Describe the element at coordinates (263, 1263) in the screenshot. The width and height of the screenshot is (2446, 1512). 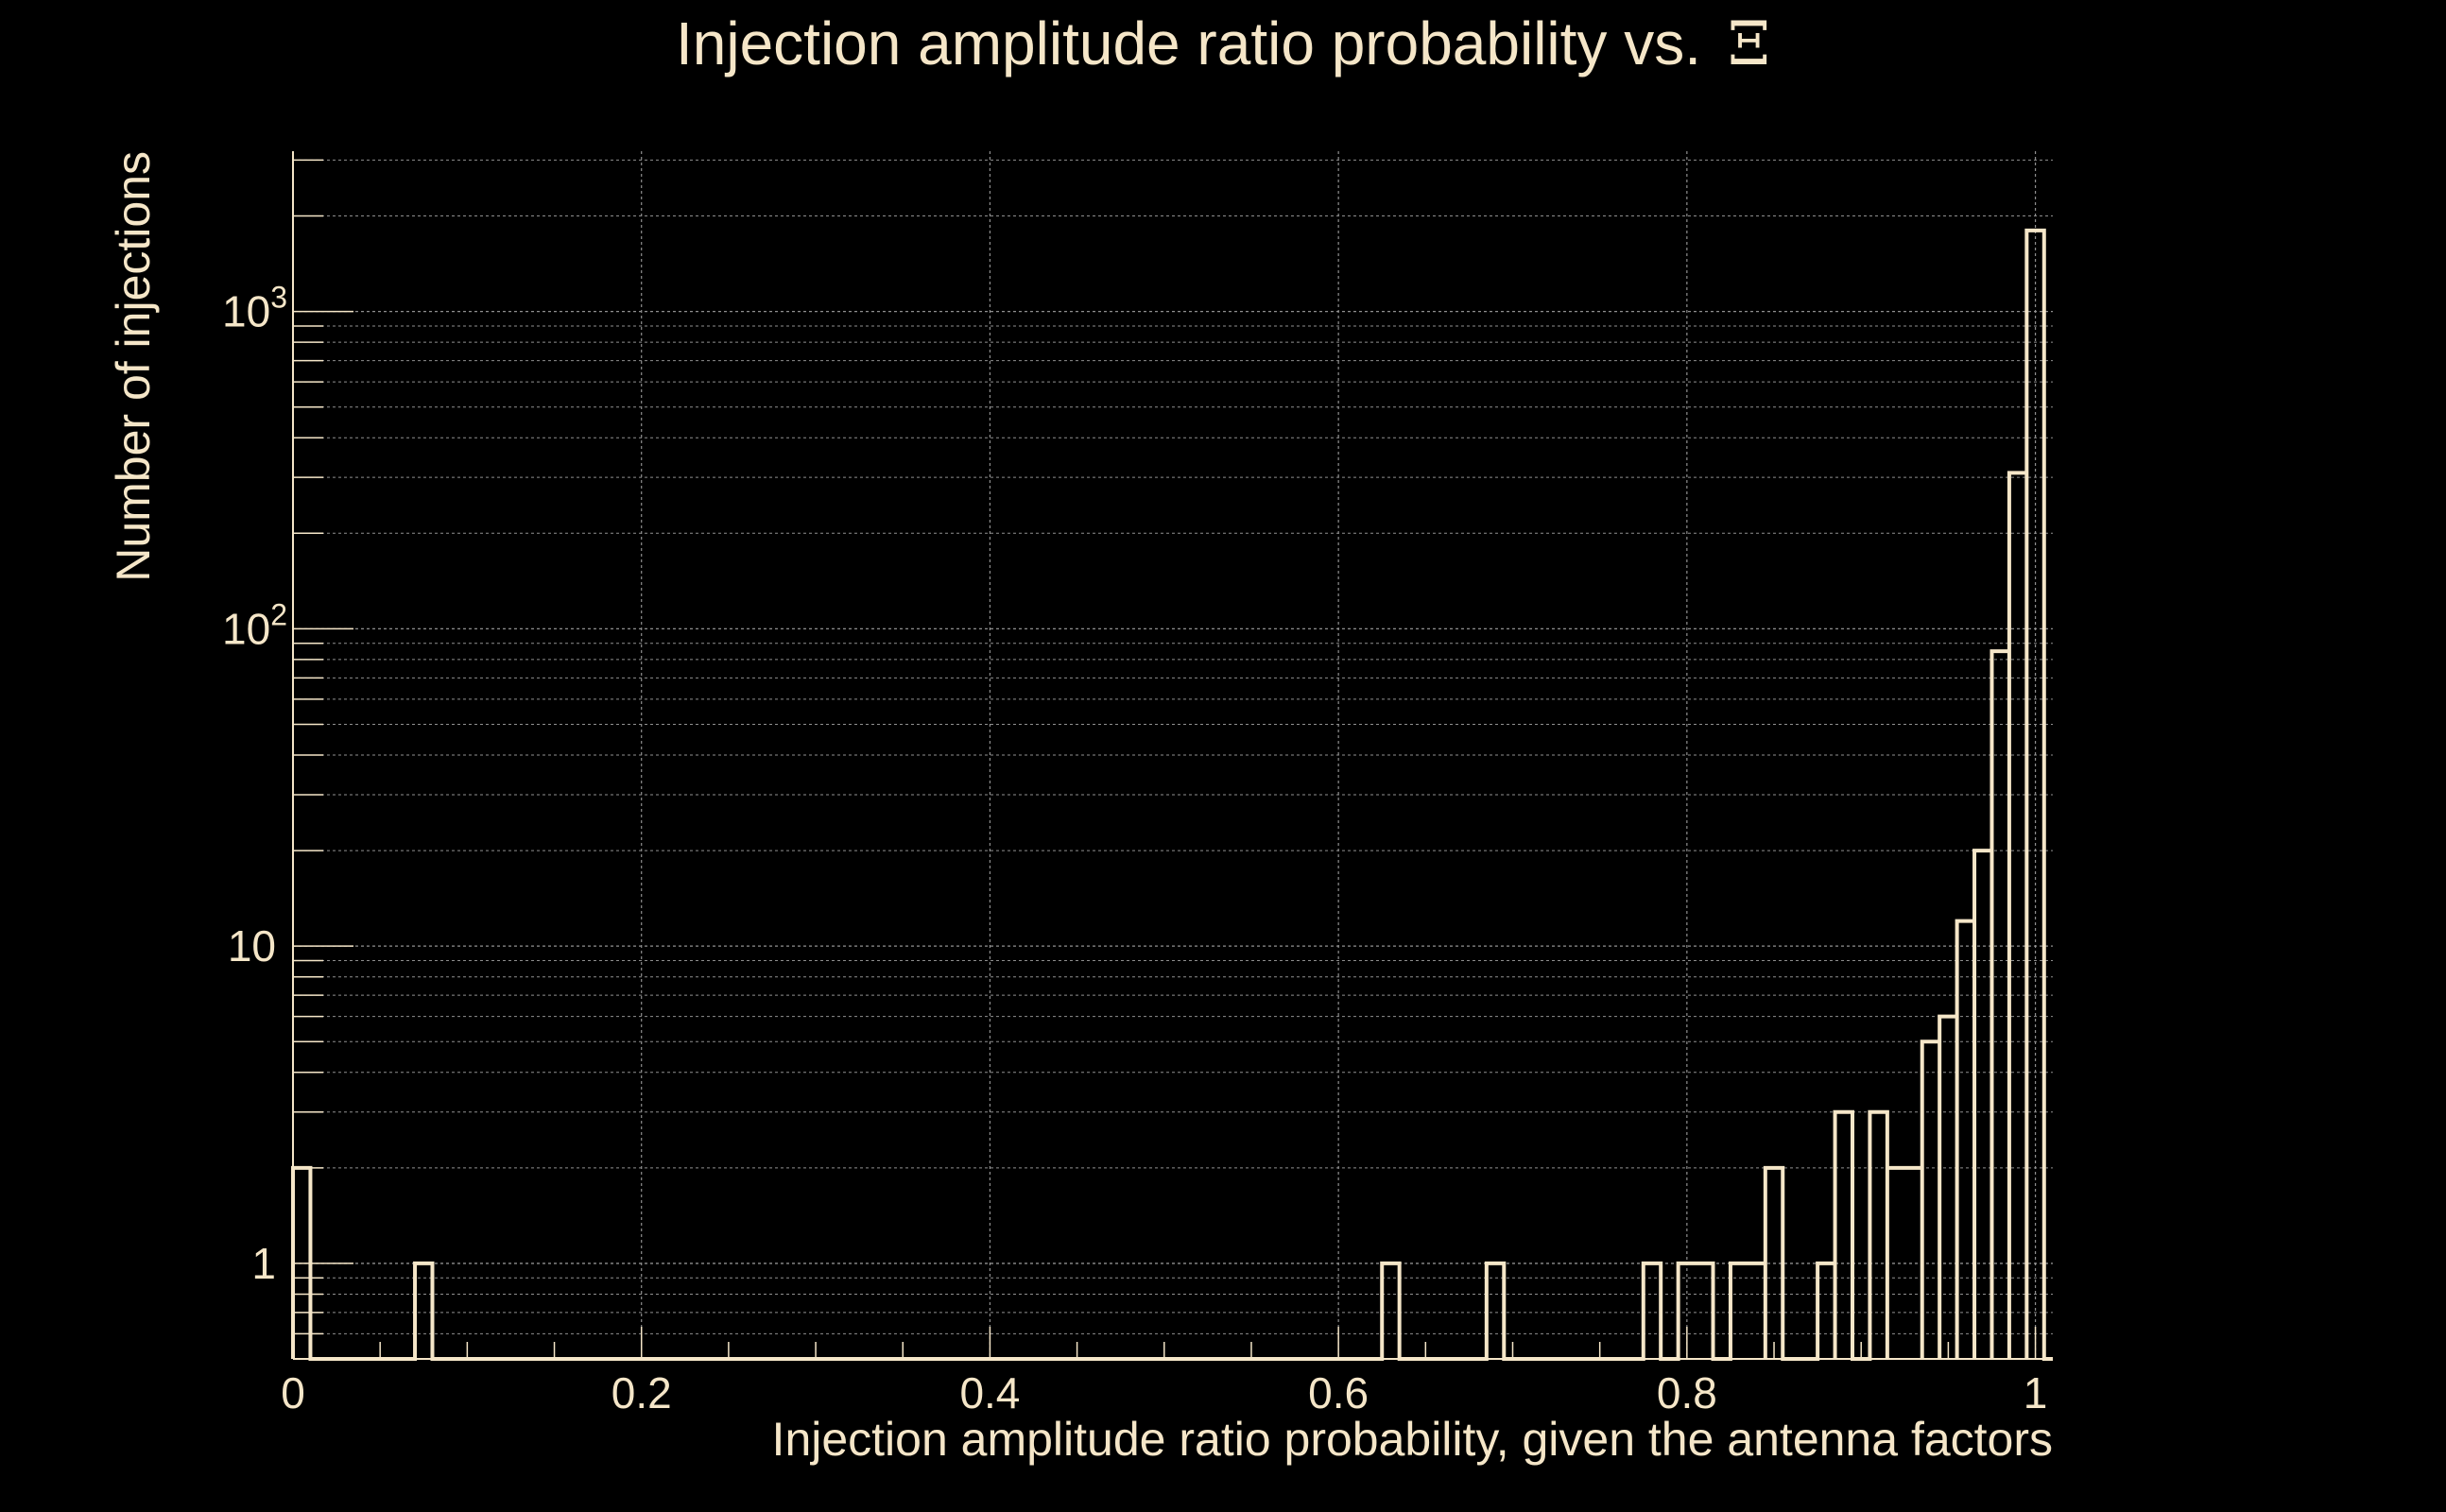
I see `y-tick-label: 1` at that location.